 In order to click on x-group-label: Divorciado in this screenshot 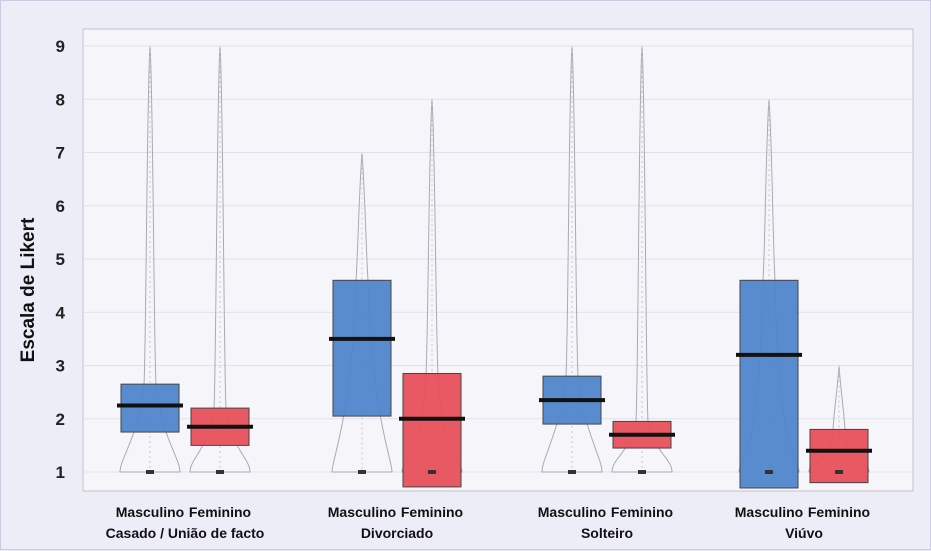, I will do `click(397, 533)`.